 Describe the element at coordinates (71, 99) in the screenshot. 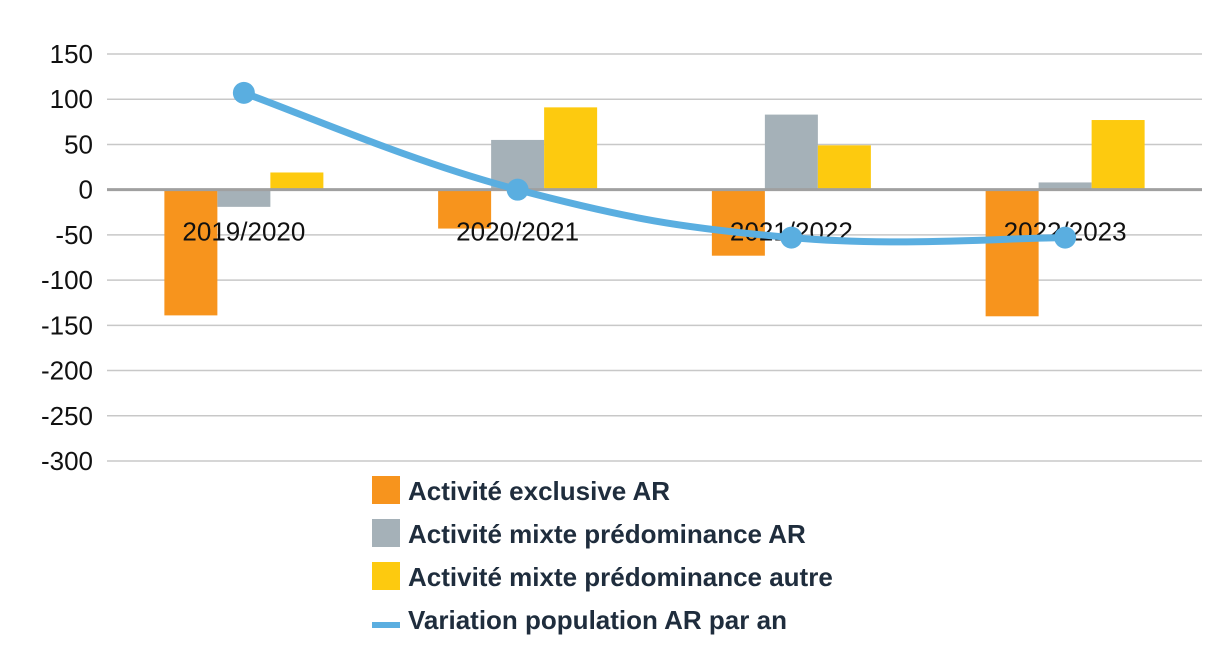

I see `y-tick-label: 100` at that location.